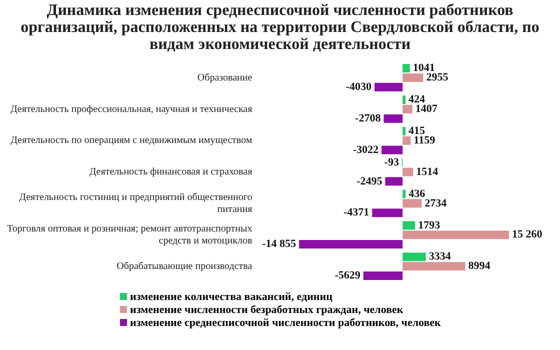 The image size is (560, 350). I want to click on data-label: -14 855, so click(279, 244).